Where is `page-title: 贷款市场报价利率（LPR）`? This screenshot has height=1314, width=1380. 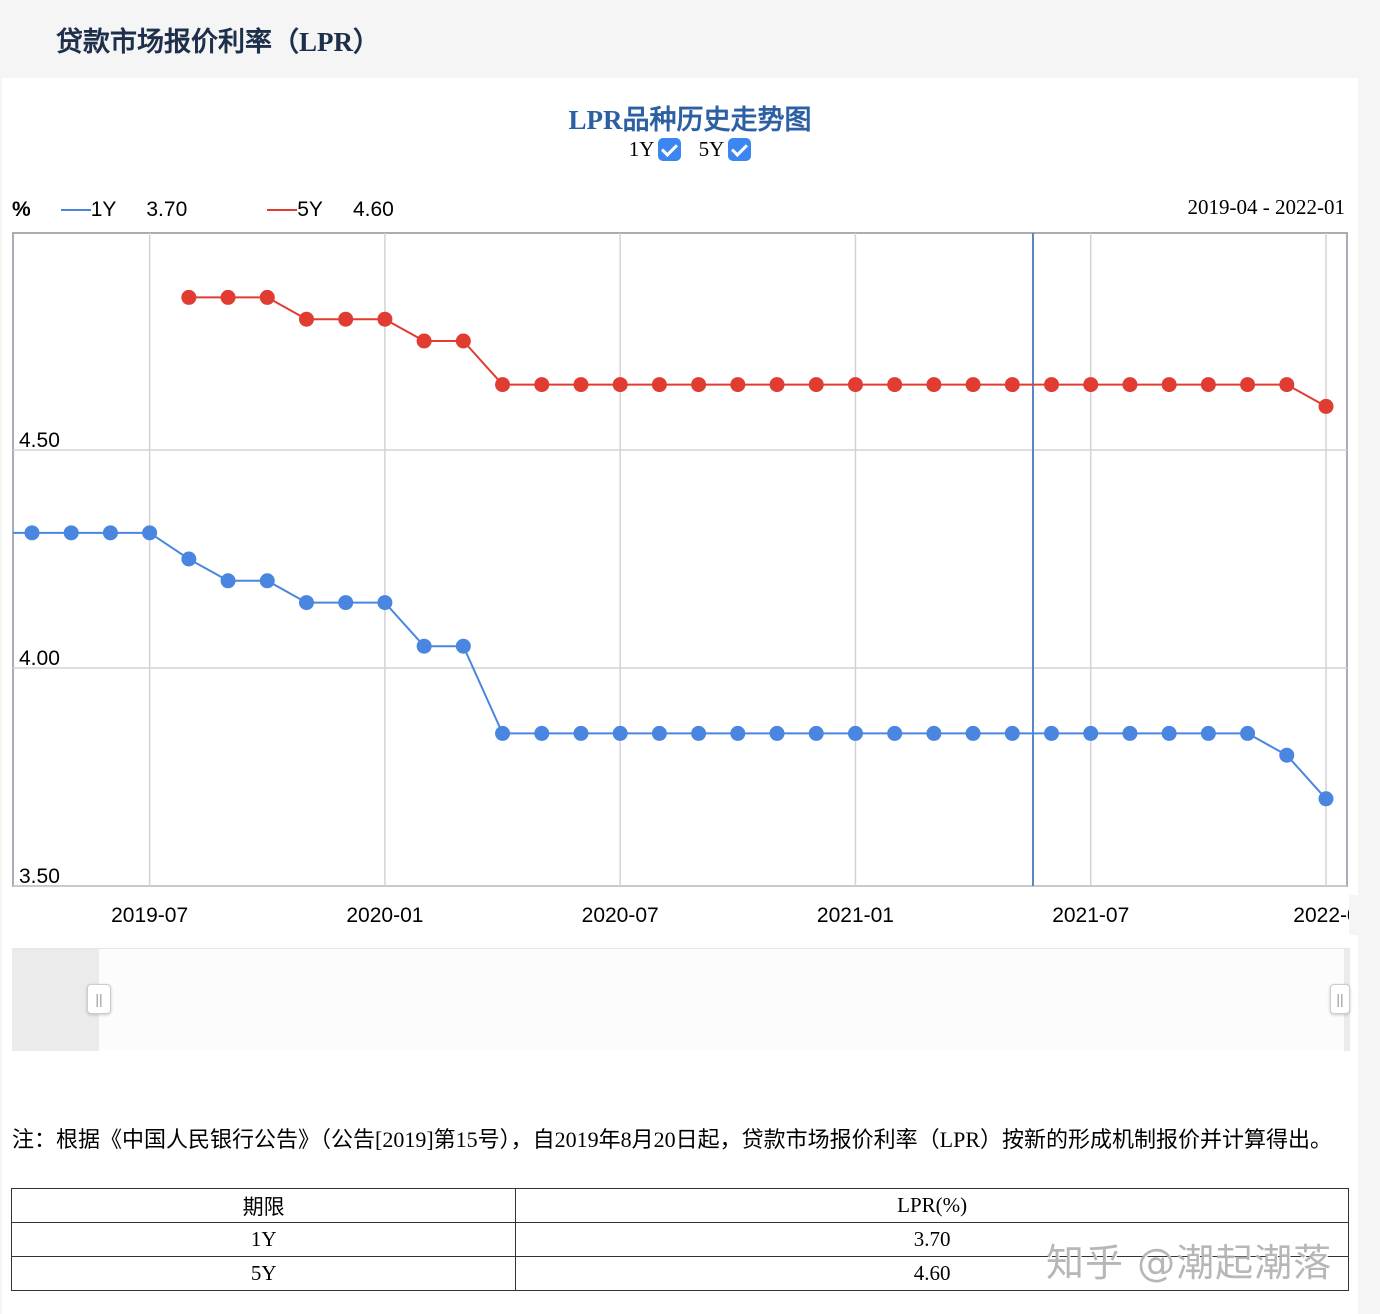
page-title: 贷款市场报价利率（LPR） is located at coordinates (218, 42).